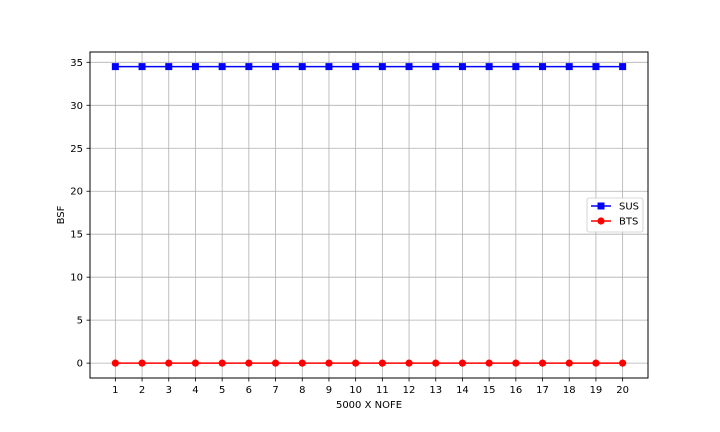  Describe the element at coordinates (622, 390) in the screenshot. I see `x-tick-label: 20` at that location.